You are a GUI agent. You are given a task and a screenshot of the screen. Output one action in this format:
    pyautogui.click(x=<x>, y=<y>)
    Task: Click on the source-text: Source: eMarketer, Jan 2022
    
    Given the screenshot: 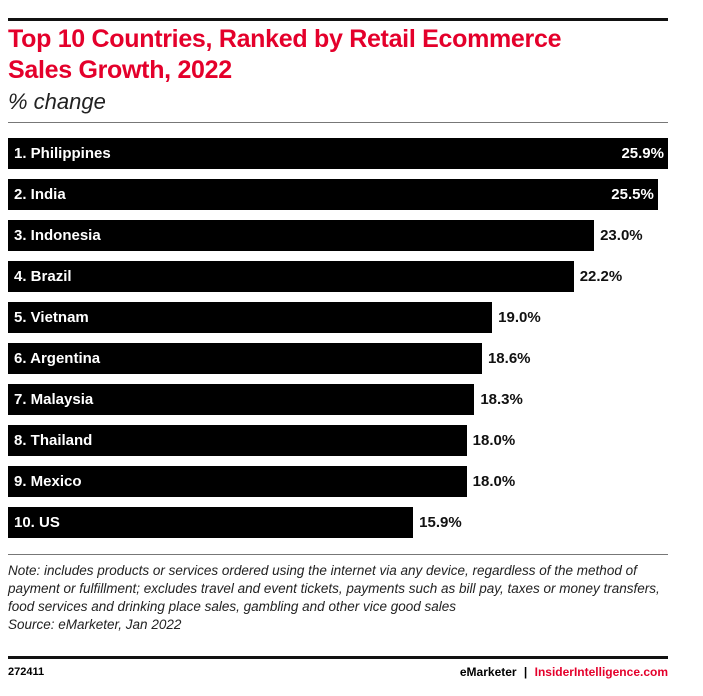 What is the action you would take?
    pyautogui.click(x=95, y=624)
    